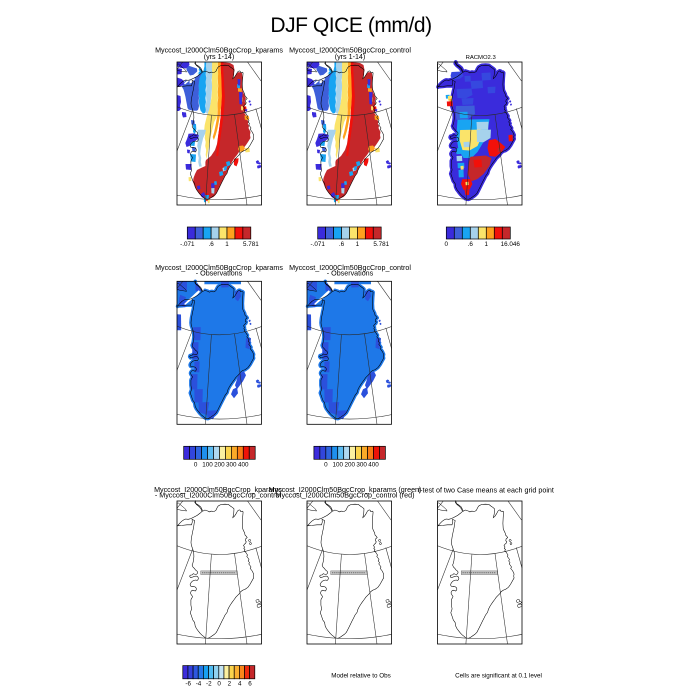  I want to click on svg-text: 16.046, so click(511, 244).